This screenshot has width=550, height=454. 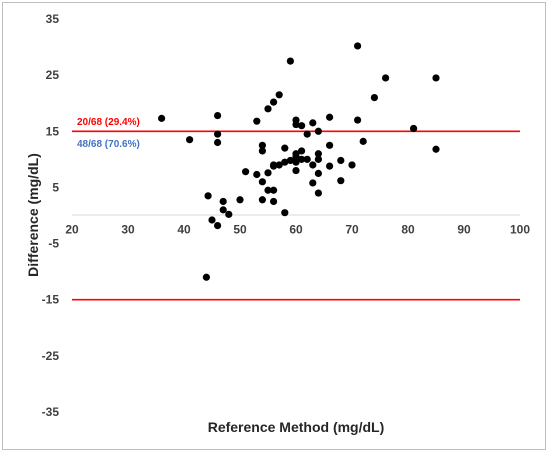 I want to click on x-tick-label: 50, so click(x=240, y=230).